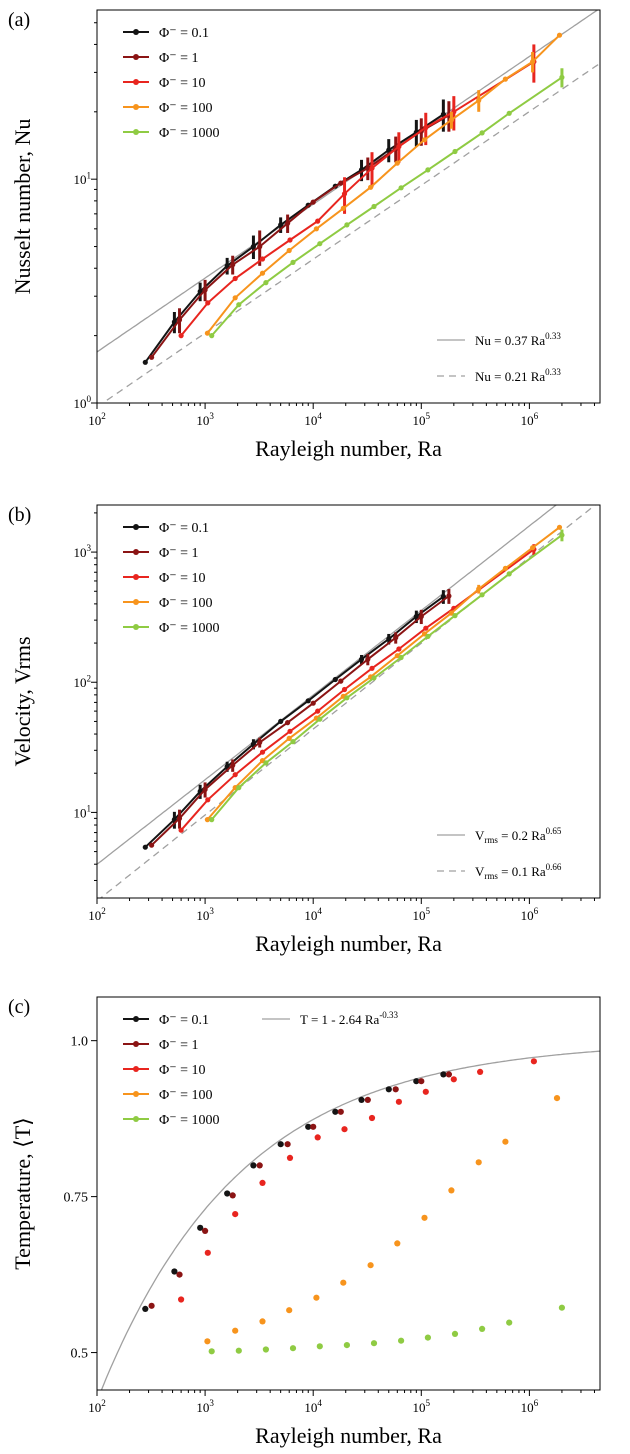 This screenshot has width=630, height=1454. I want to click on fit-legend-label: T = 1 - 2.64 Ra-0.33, so click(349, 1018).